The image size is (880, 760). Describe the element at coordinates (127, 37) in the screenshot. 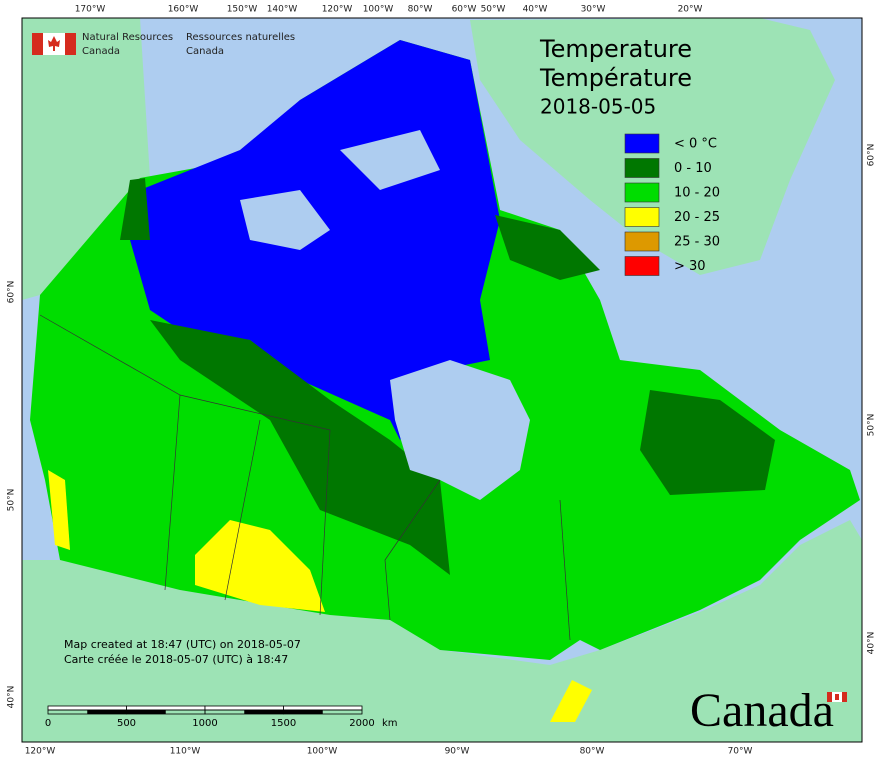

I see `dept-en: Natural Resources` at that location.